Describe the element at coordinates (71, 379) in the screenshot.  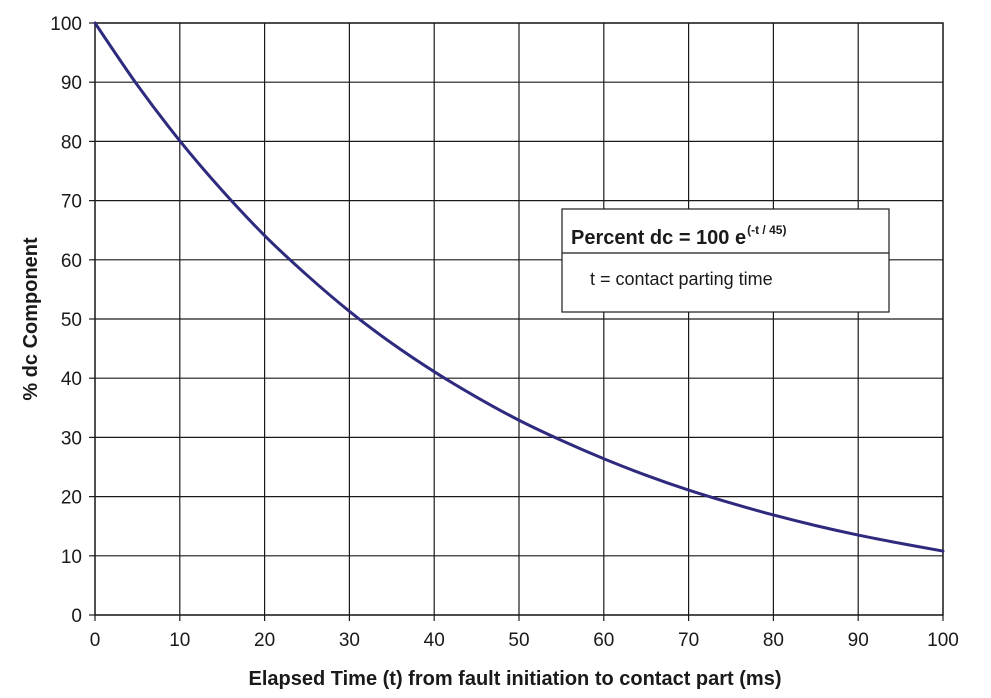
I see `y-tick-label: 40` at that location.